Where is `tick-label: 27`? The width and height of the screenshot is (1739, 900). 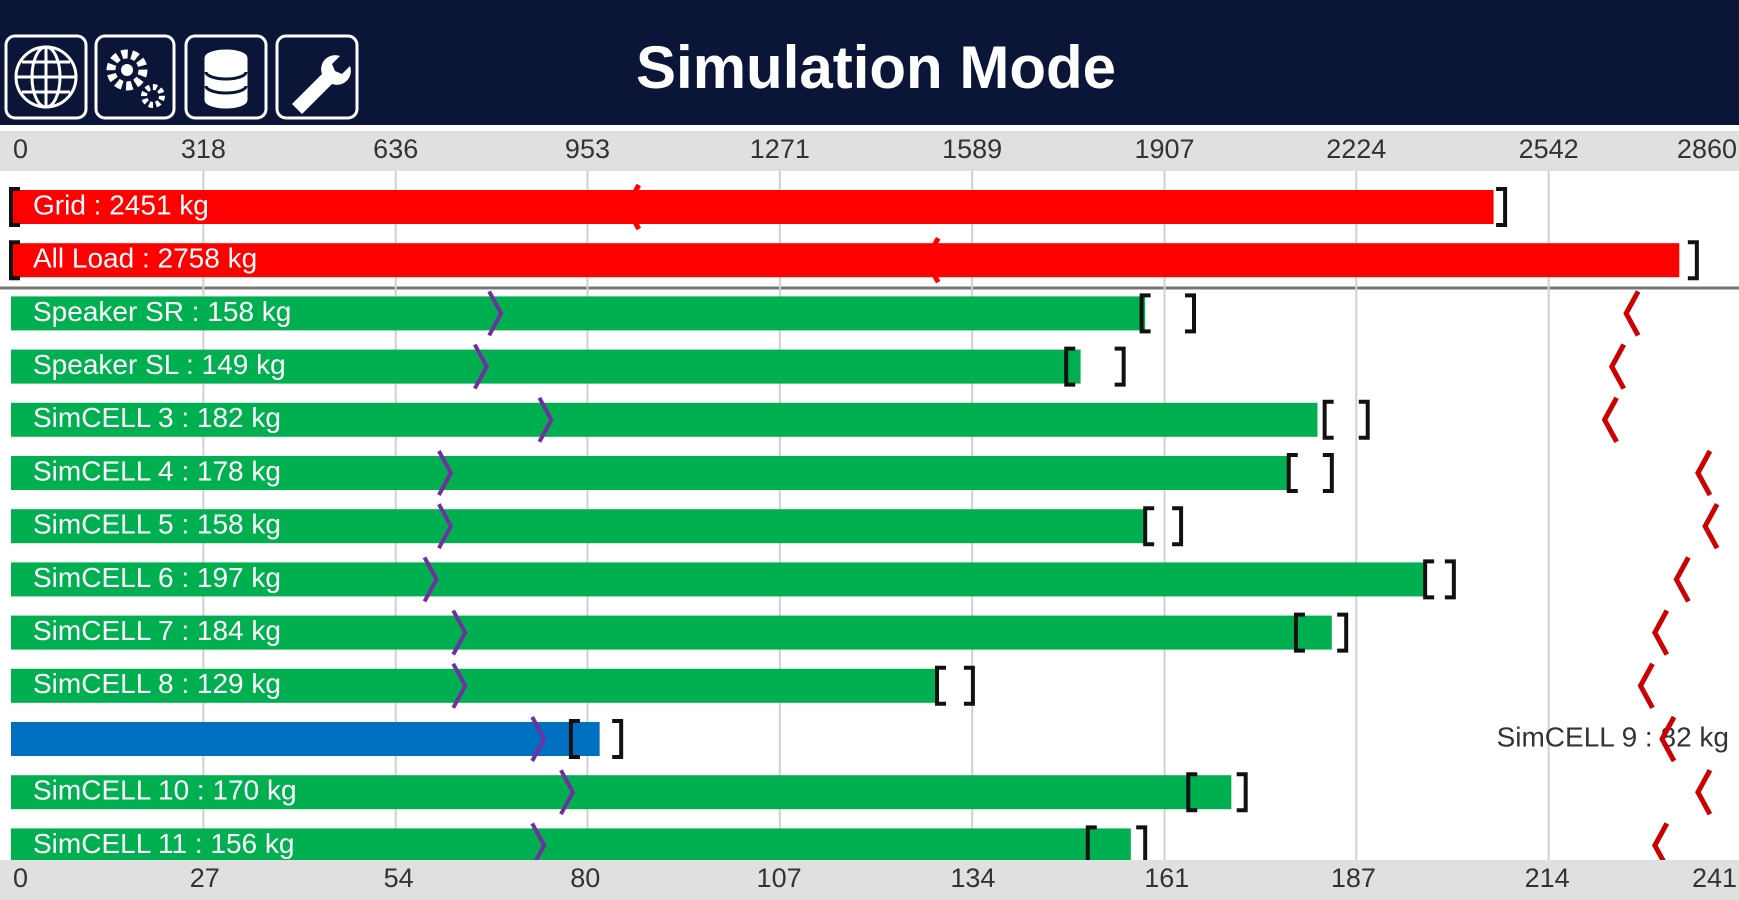
tick-label: 27 is located at coordinates (205, 878).